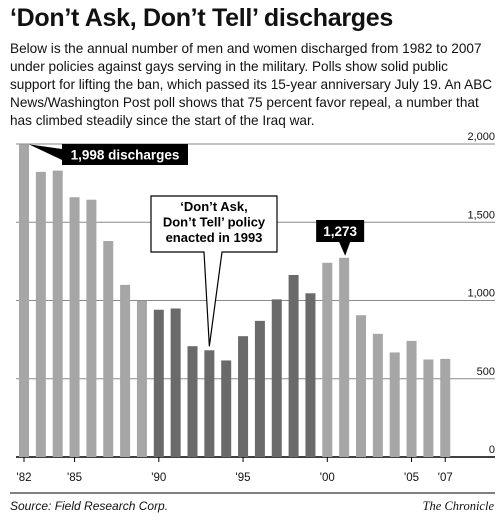 This screenshot has width=502, height=520. Describe the element at coordinates (209, 403) in the screenshot. I see `bar-1993` at that location.